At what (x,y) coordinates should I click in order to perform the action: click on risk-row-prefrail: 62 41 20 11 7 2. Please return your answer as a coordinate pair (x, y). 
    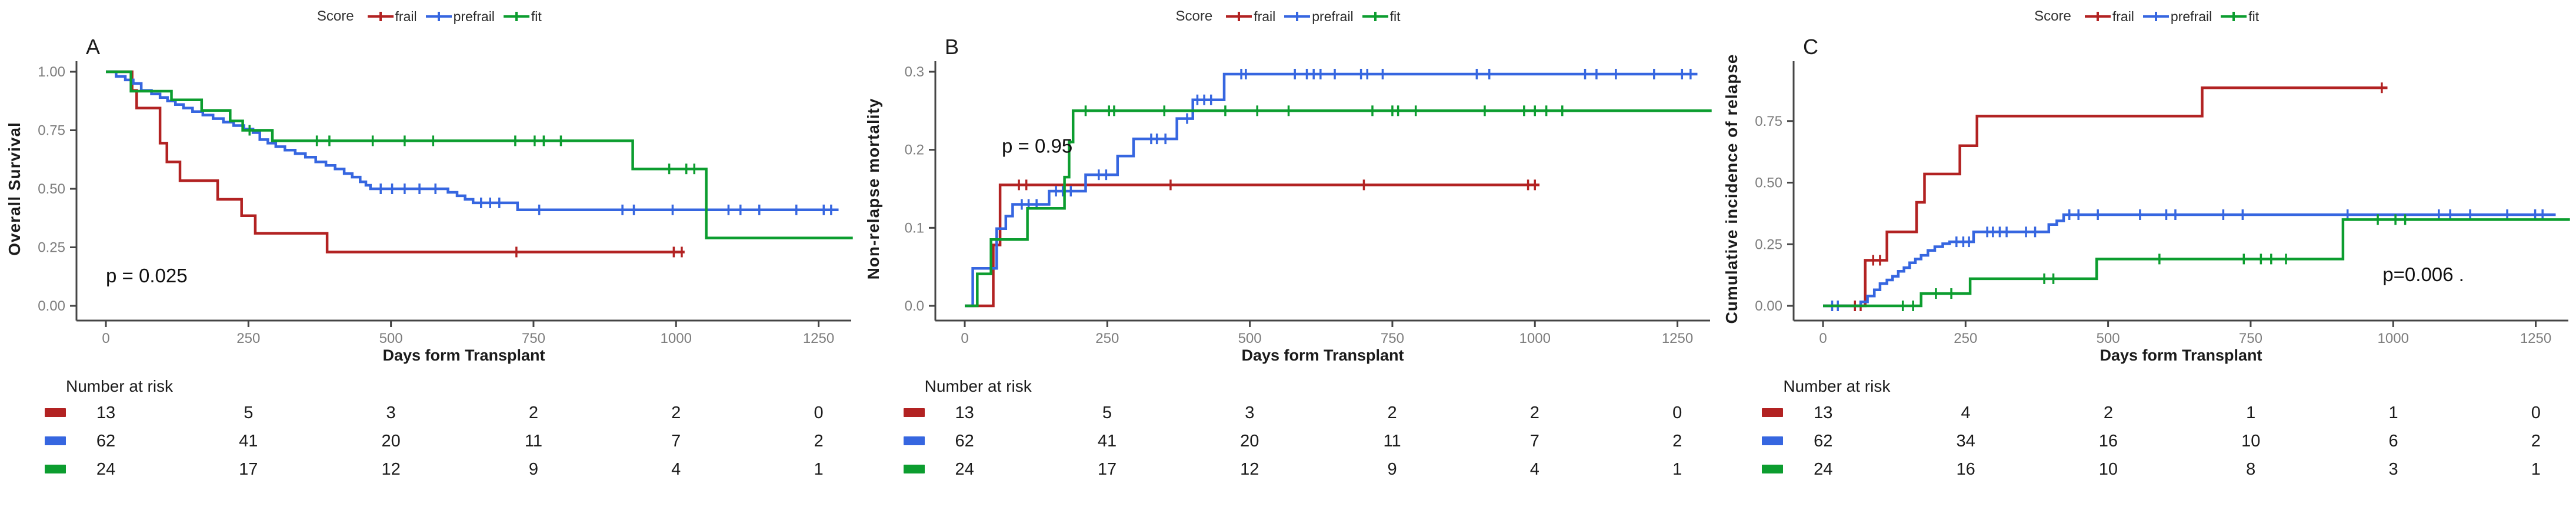
    Looking at the image, I should click on (430, 441).